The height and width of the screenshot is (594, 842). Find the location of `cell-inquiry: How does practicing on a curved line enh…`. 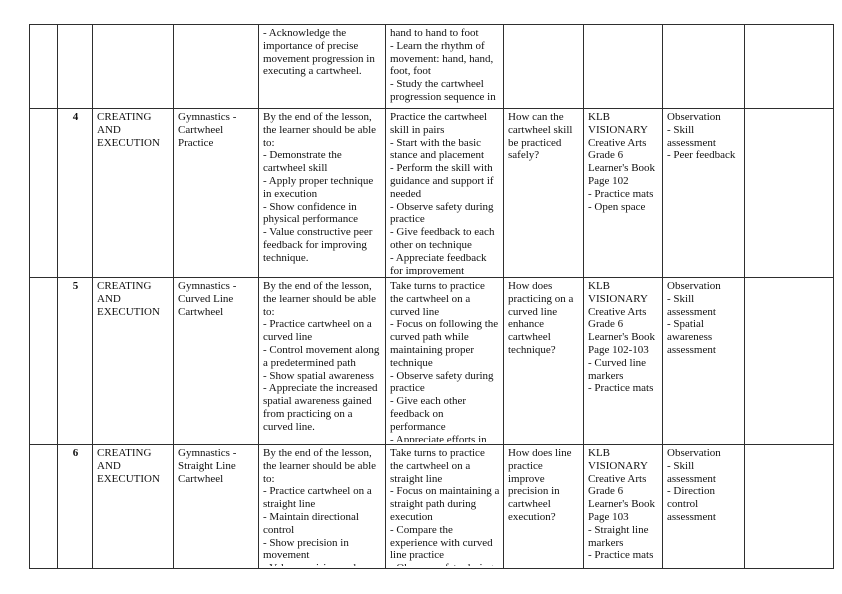

cell-inquiry: How does practicing on a curved line enh… is located at coordinates (543, 361).